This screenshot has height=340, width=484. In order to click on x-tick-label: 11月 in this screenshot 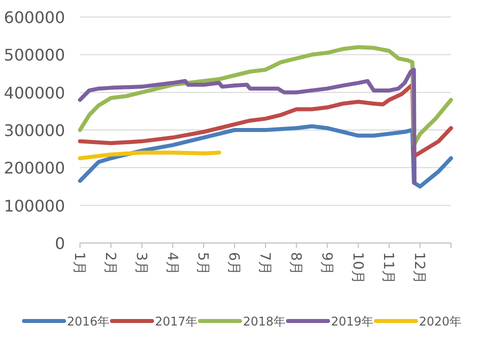, I will do `click(388, 268)`.